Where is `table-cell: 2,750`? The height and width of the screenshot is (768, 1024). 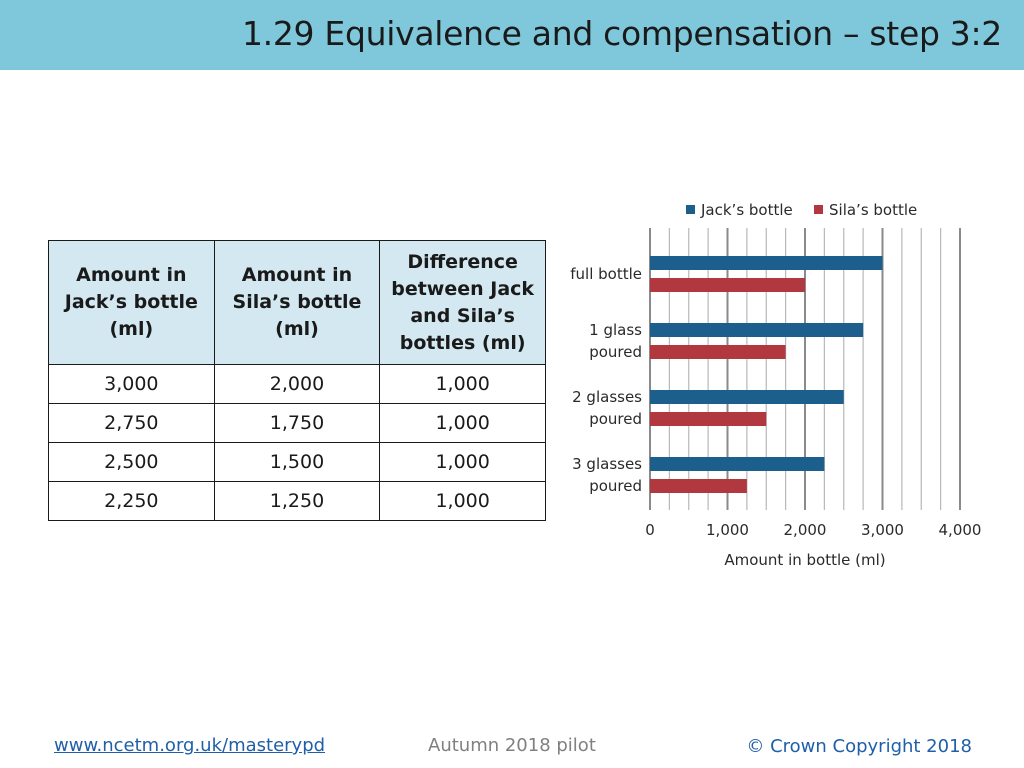
table-cell: 2,750 is located at coordinates (131, 423).